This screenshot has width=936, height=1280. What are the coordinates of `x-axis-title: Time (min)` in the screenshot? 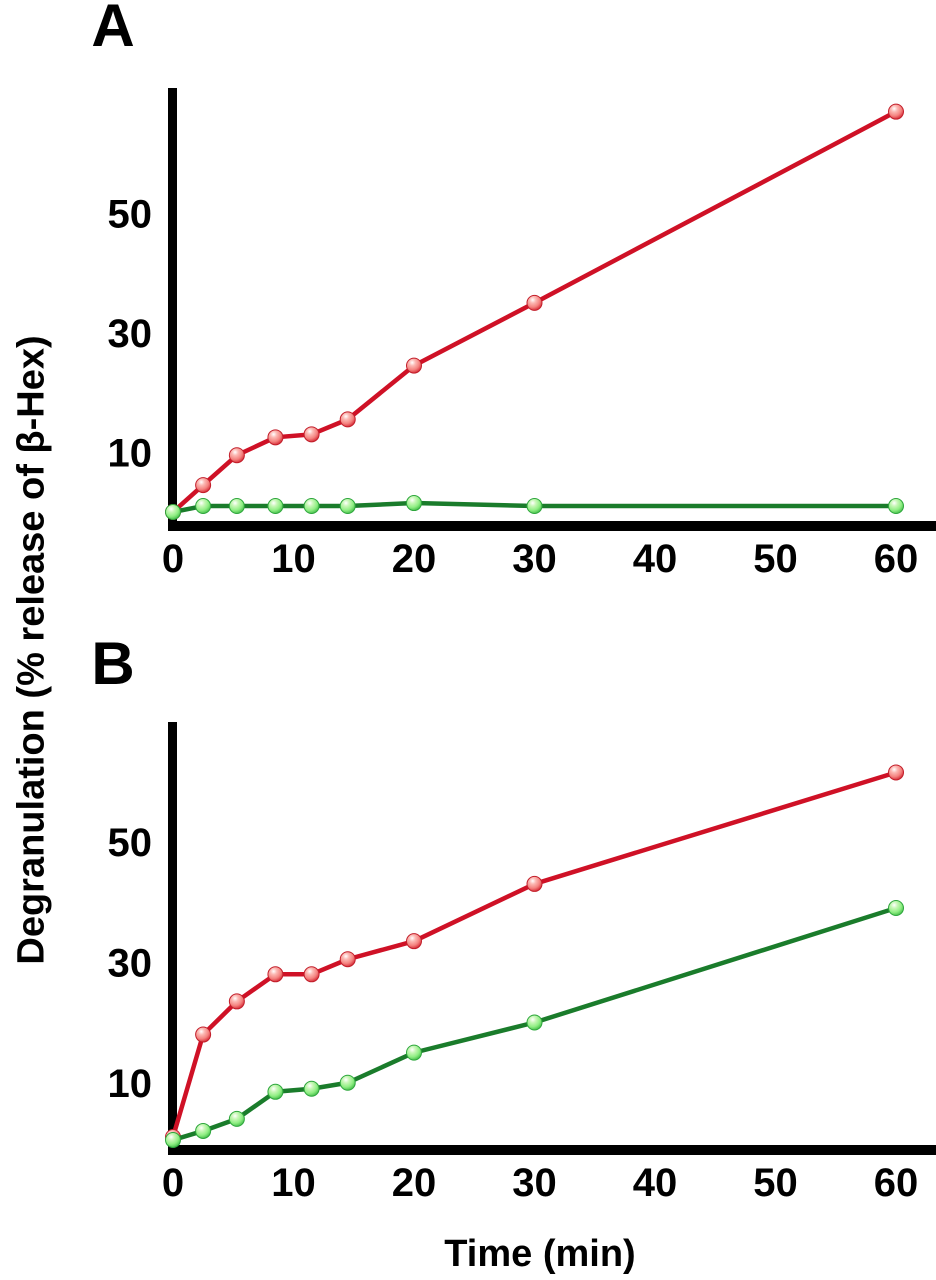 It's located at (539, 1254).